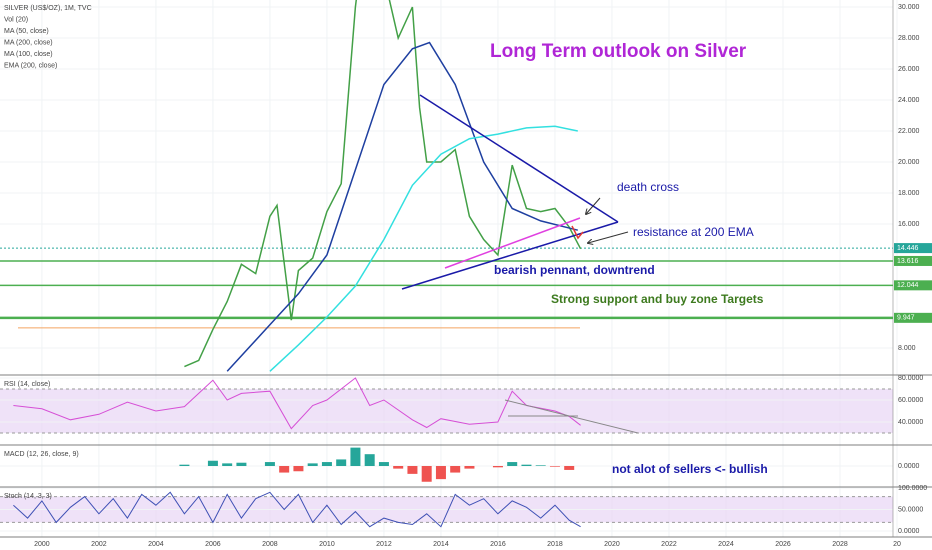 The width and height of the screenshot is (932, 550). What do you see at coordinates (42, 544) in the screenshot?
I see `x-tick-label: 2000` at bounding box center [42, 544].